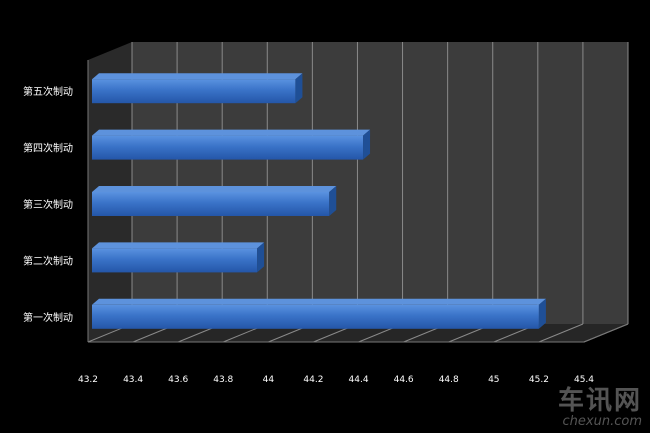 The image size is (650, 433). Describe the element at coordinates (584, 380) in the screenshot. I see `x-tick-label: 45.4` at that location.